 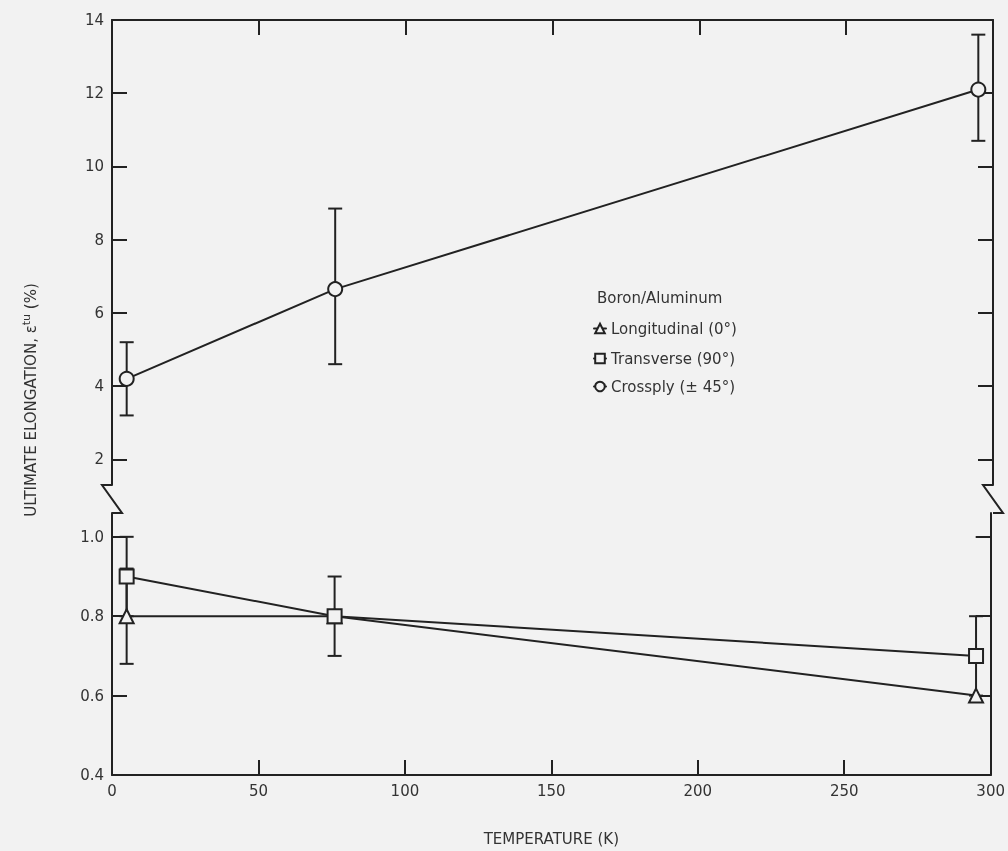 I want to click on legend-label: Longitudinal (0°), so click(x=674, y=328).